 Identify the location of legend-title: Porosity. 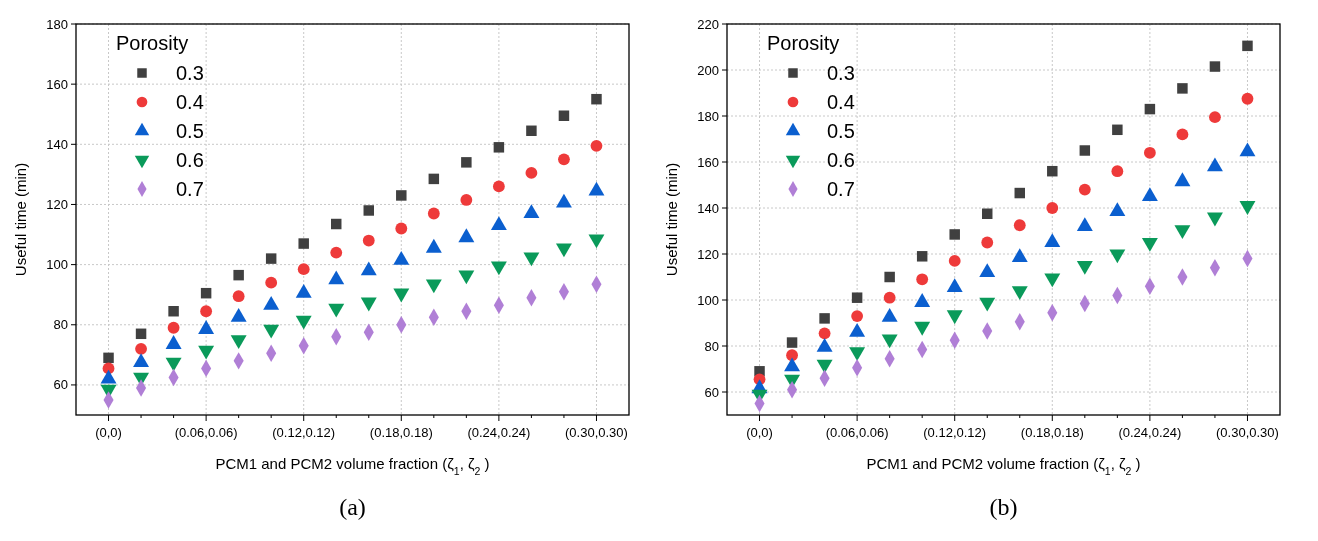
(803, 43).